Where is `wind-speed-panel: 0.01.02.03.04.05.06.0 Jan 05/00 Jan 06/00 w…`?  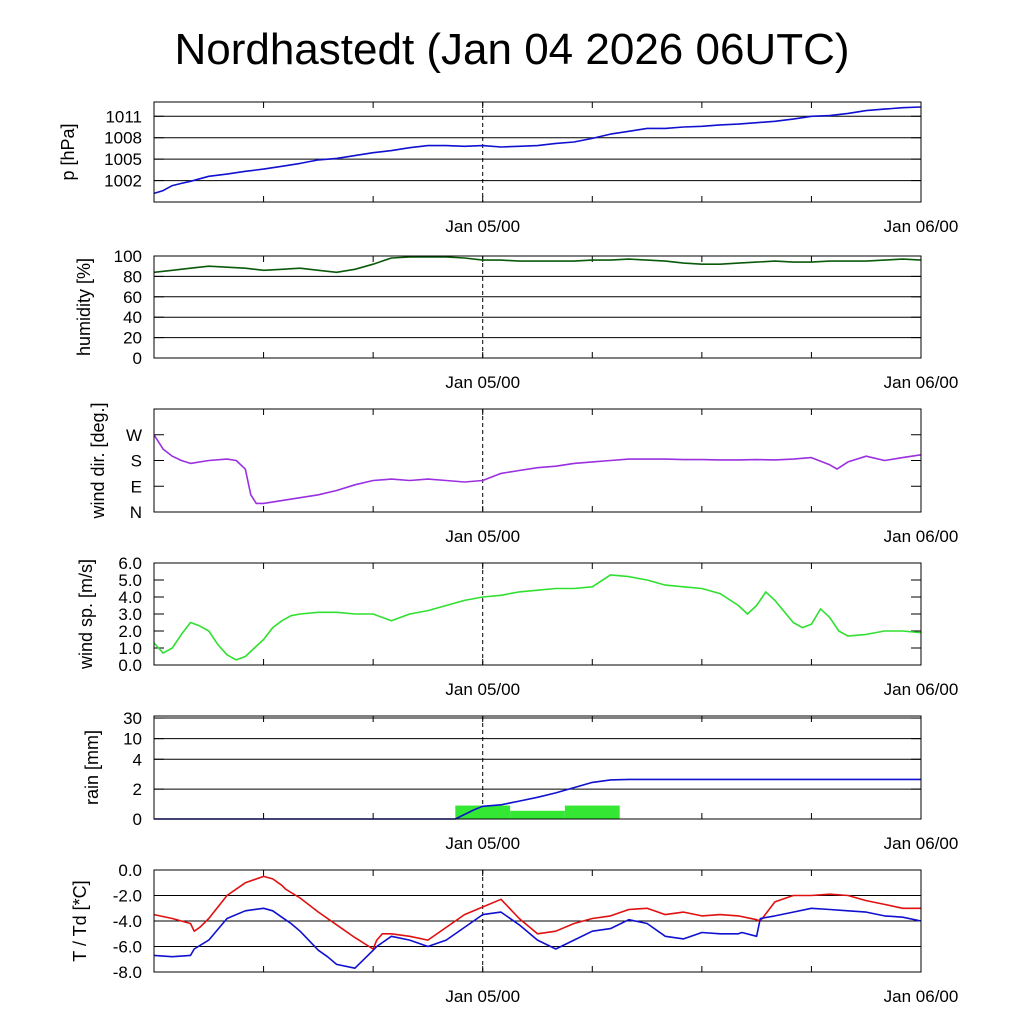 wind-speed-panel: 0.01.02.03.04.05.06.0 Jan 05/00 Jan 06/00 w… is located at coordinates (517, 626).